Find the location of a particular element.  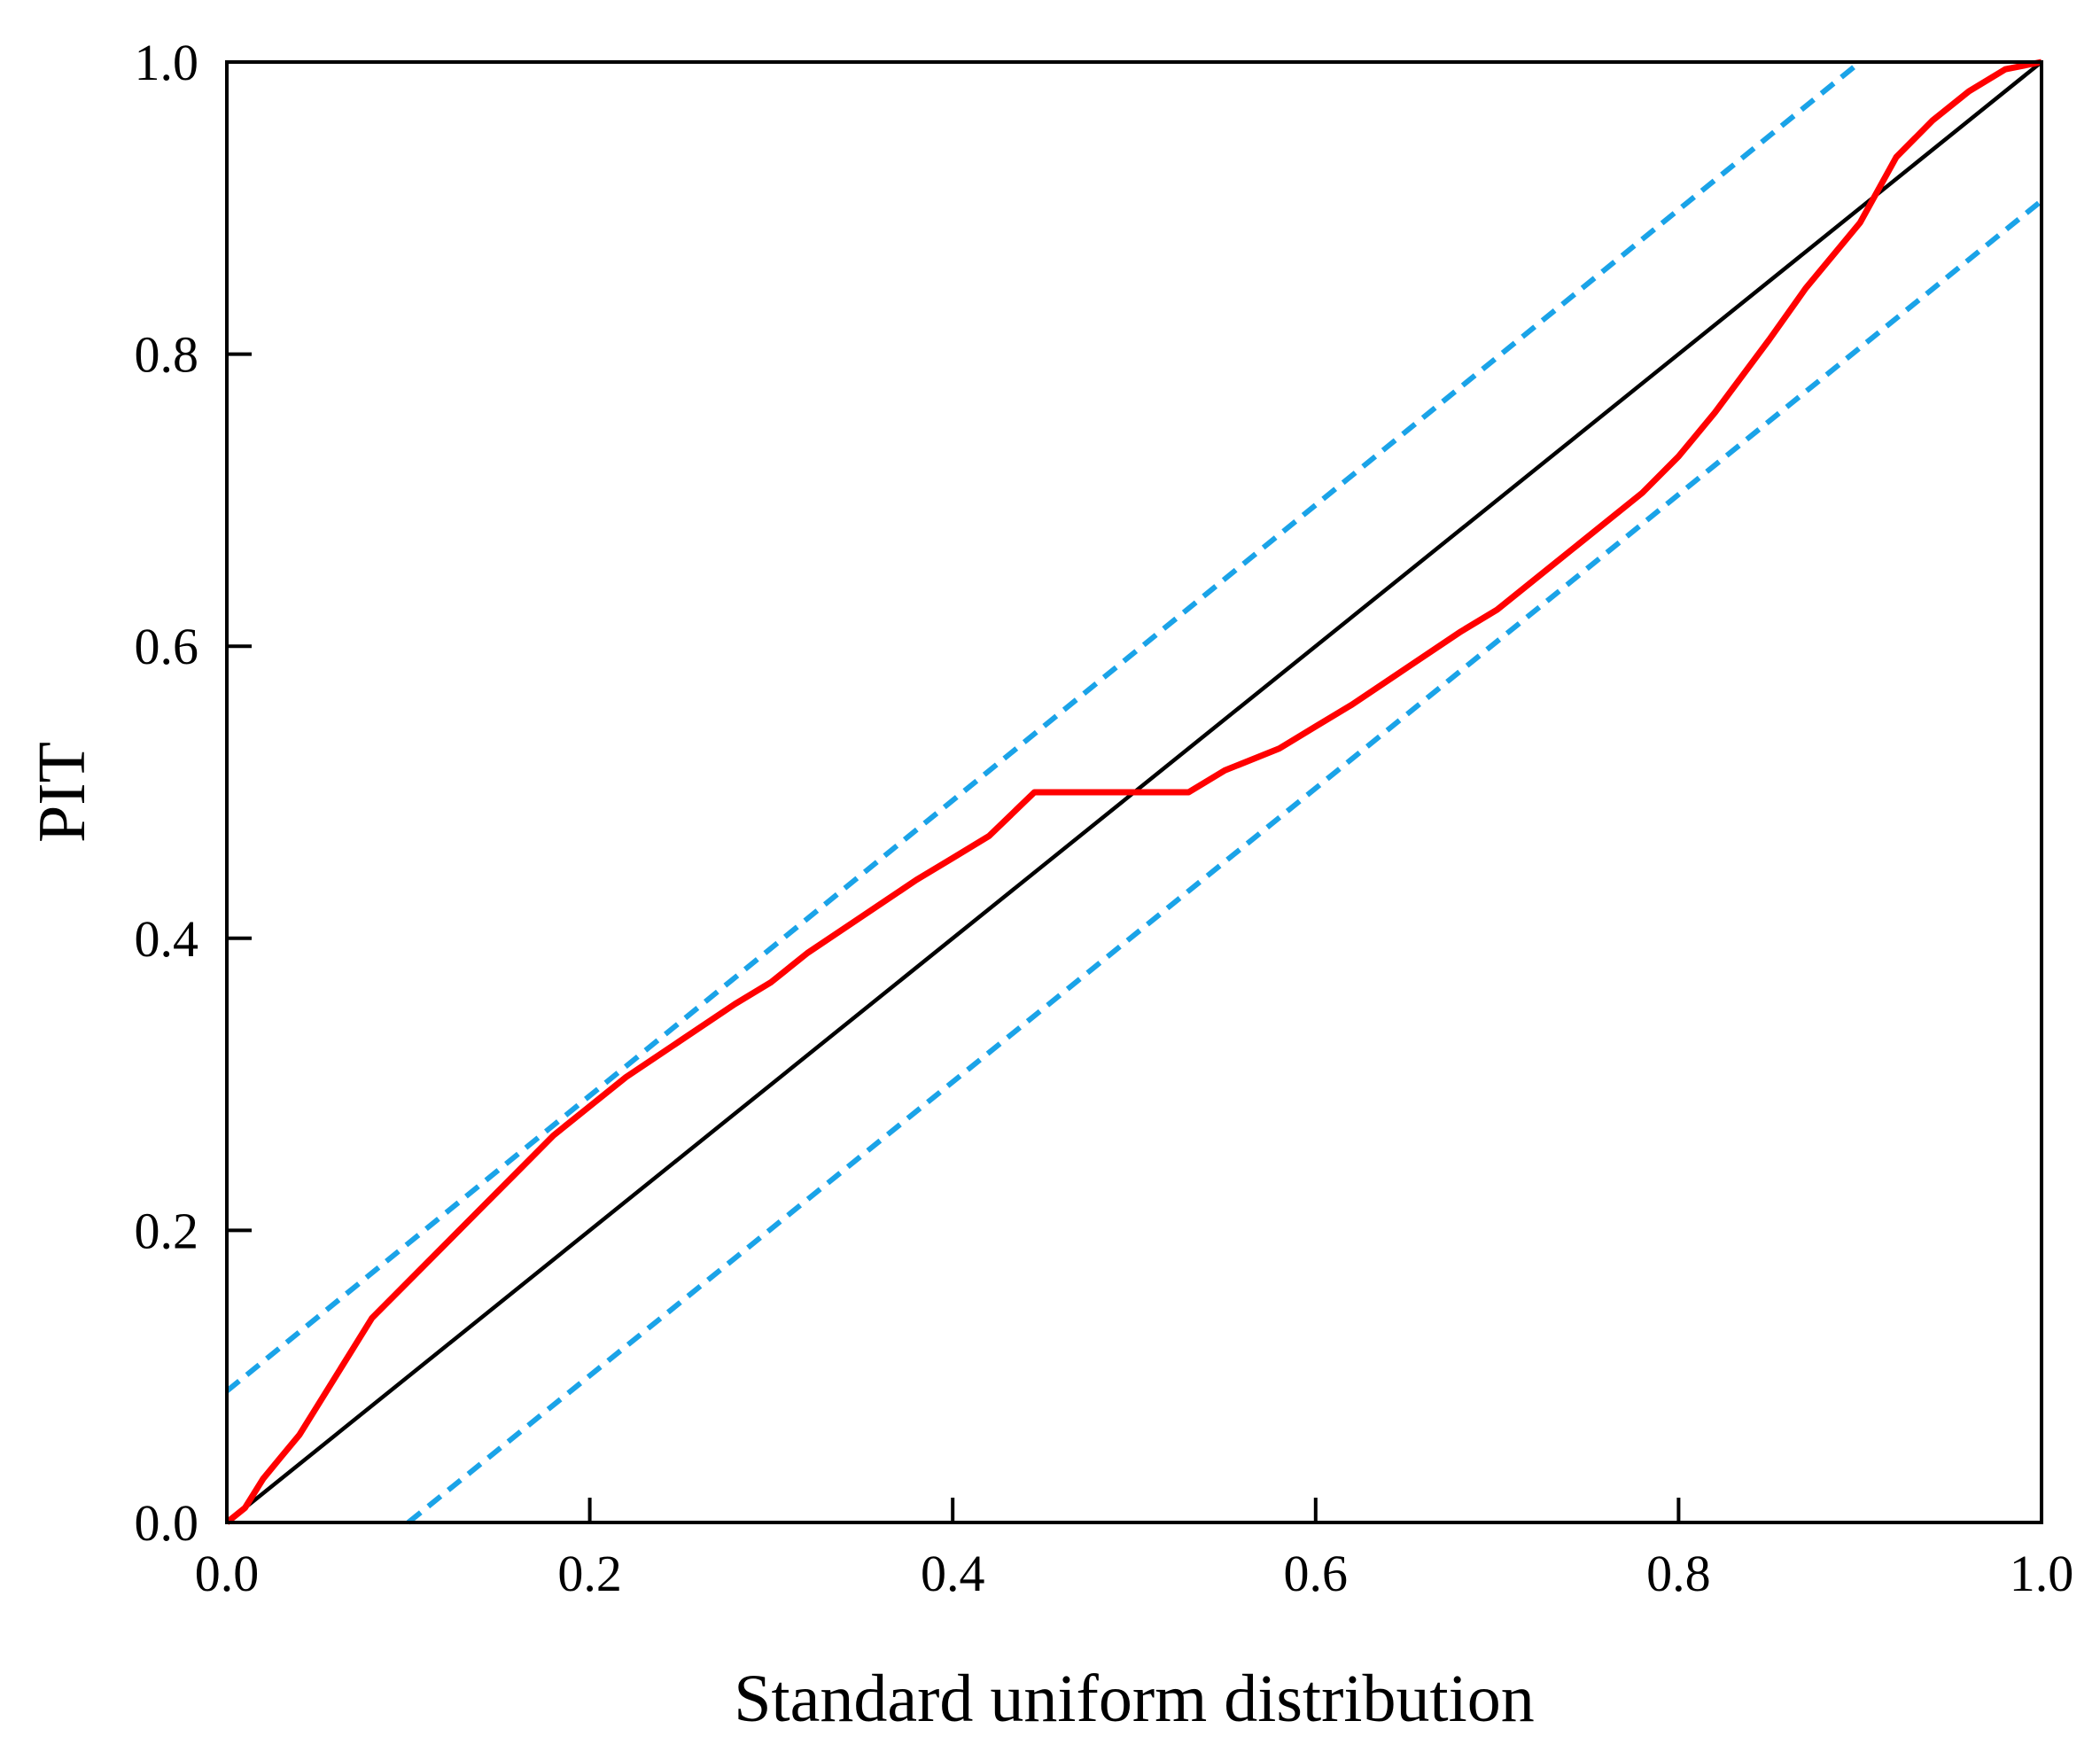

y-axis-title: PIT is located at coordinates (62, 792).